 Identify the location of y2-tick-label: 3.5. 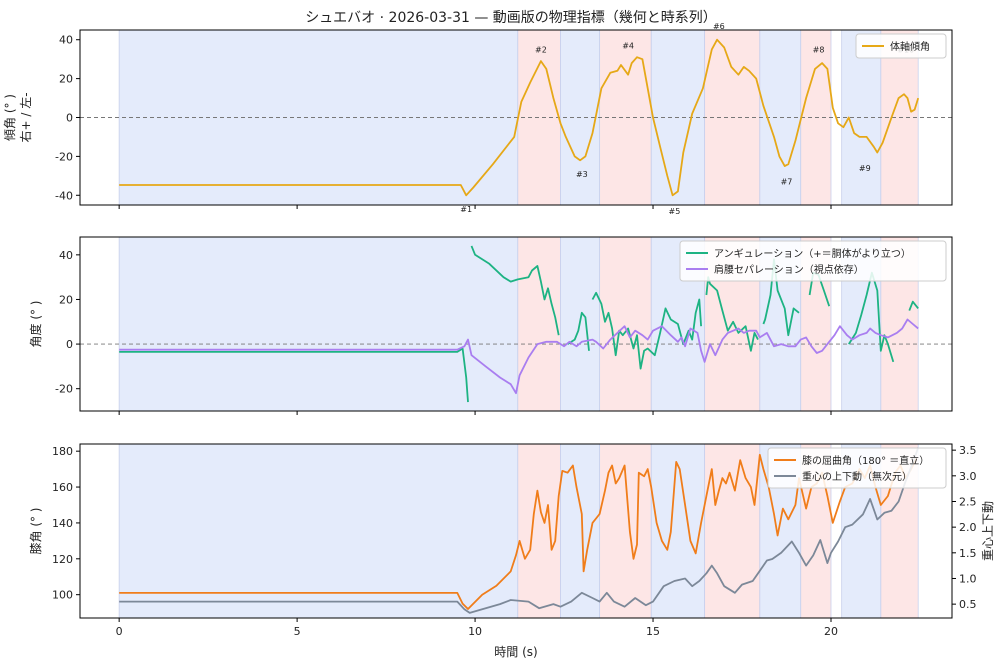
(968, 450).